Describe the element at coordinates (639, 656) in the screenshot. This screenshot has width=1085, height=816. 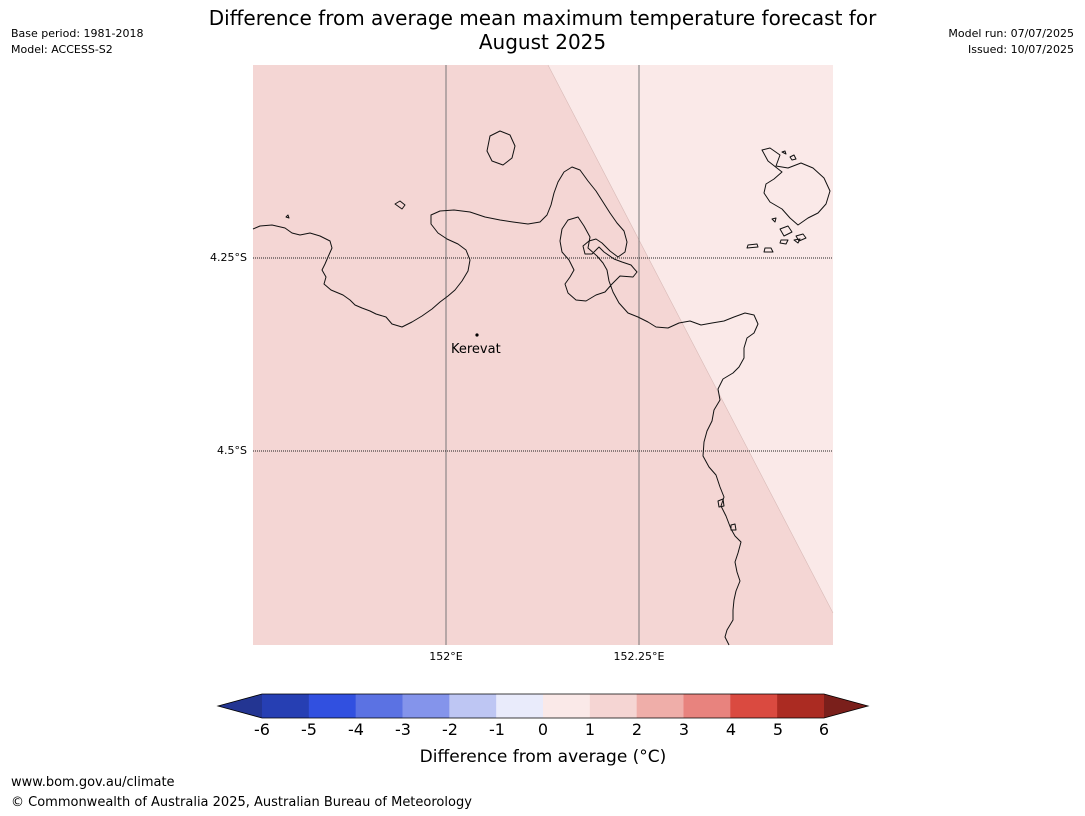
I see `lon-label-152-25: 152.25°E` at that location.